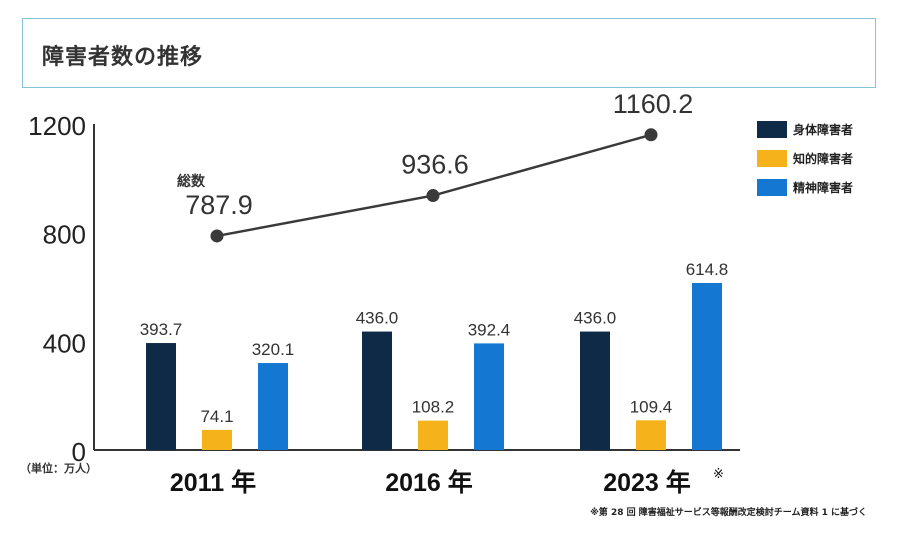 Image resolution: width=897 pixels, height=533 pixels. Describe the element at coordinates (216, 416) in the screenshot. I see `bar-value-label: 74.1` at that location.